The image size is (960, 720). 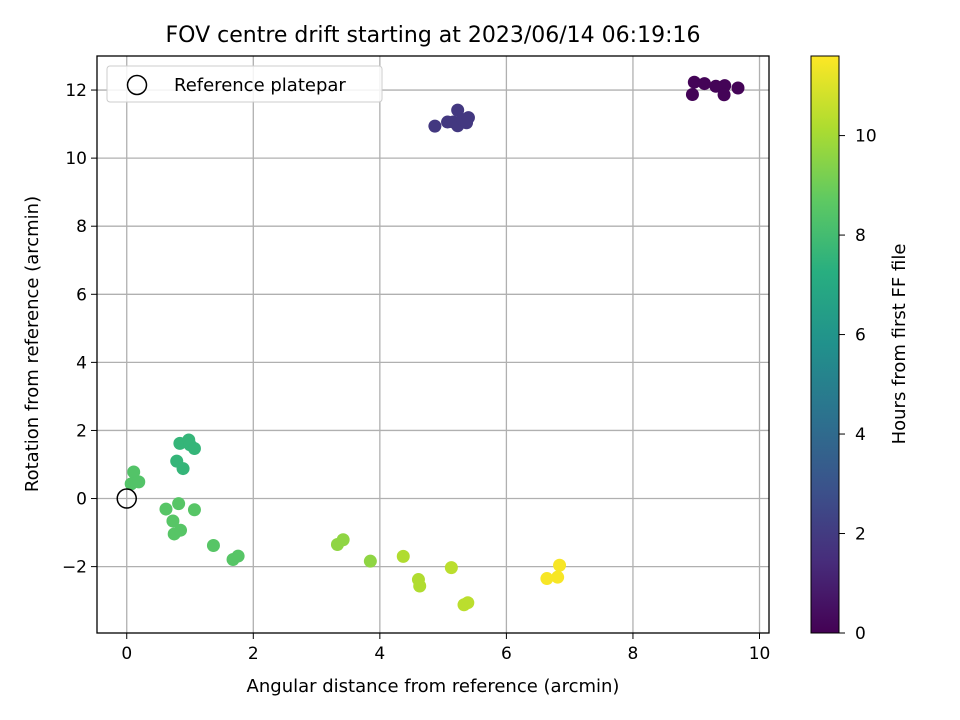 I want to click on legend: Reference platepar, so click(x=244, y=84).